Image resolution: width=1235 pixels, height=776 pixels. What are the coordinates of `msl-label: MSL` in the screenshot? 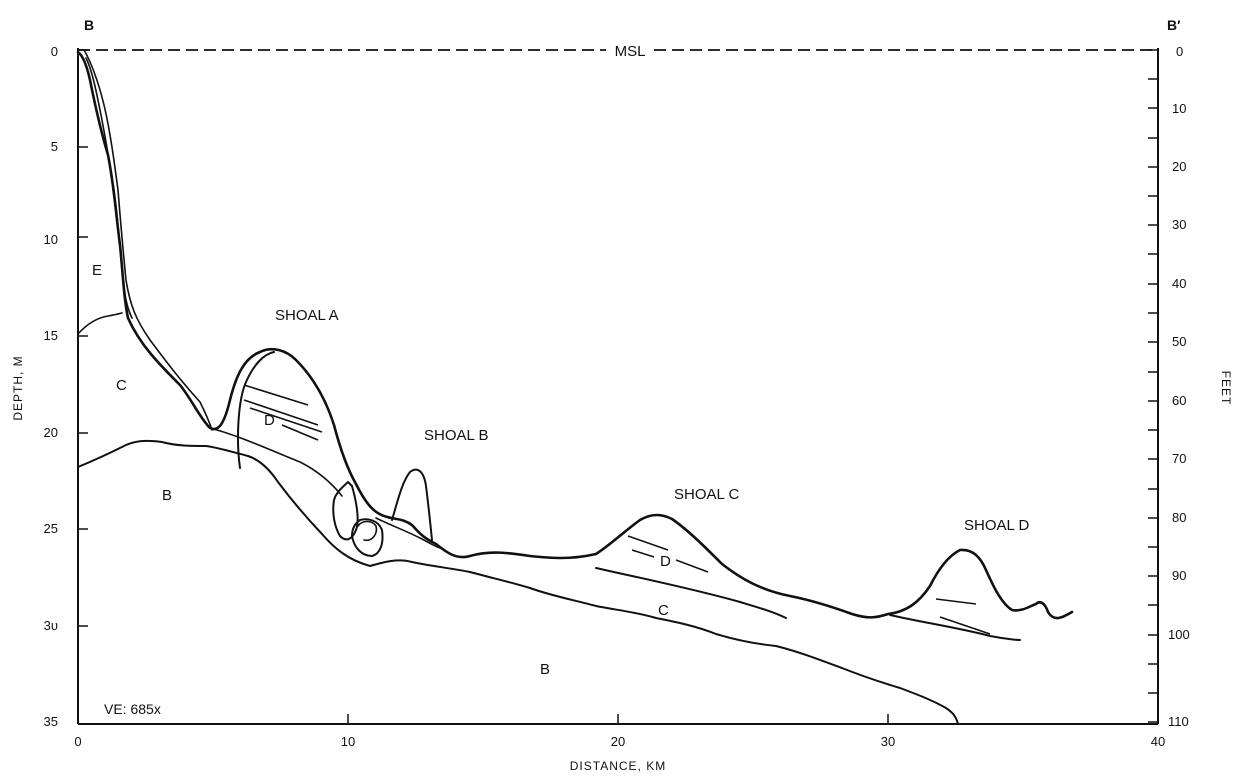 It's located at (630, 51).